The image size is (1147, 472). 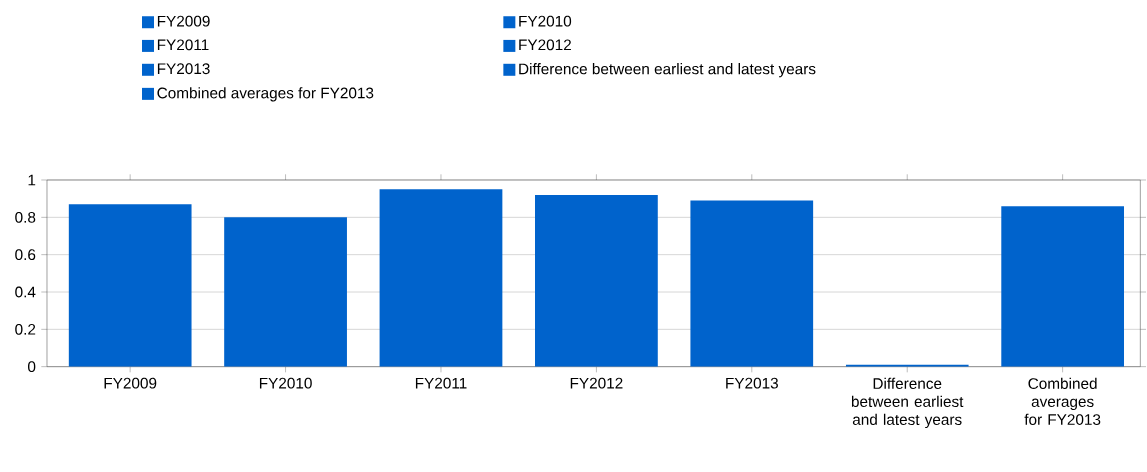 I want to click on legend-label: FY2012, so click(x=545, y=45).